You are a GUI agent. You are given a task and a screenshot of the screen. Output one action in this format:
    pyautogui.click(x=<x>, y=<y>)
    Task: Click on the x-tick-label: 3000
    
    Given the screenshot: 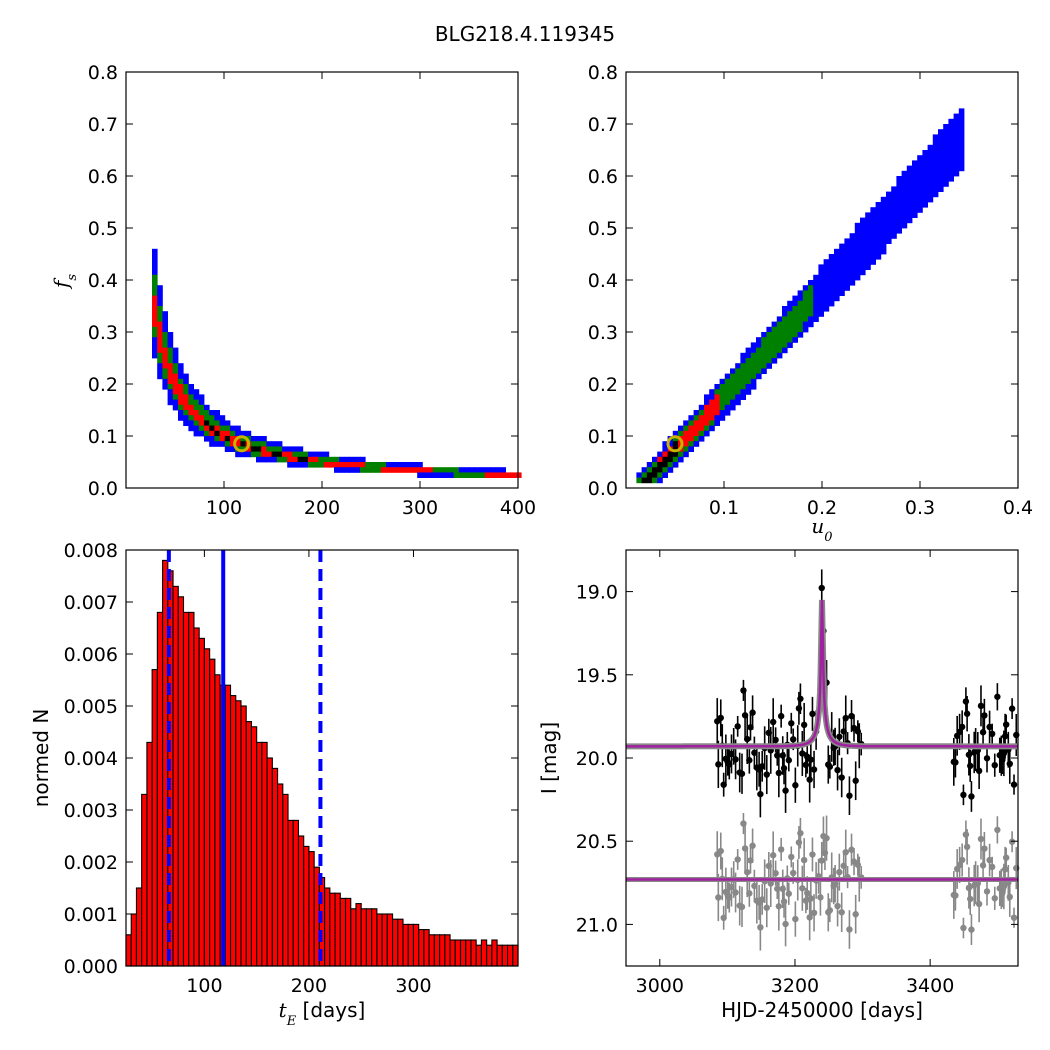 What is the action you would take?
    pyautogui.click(x=660, y=986)
    